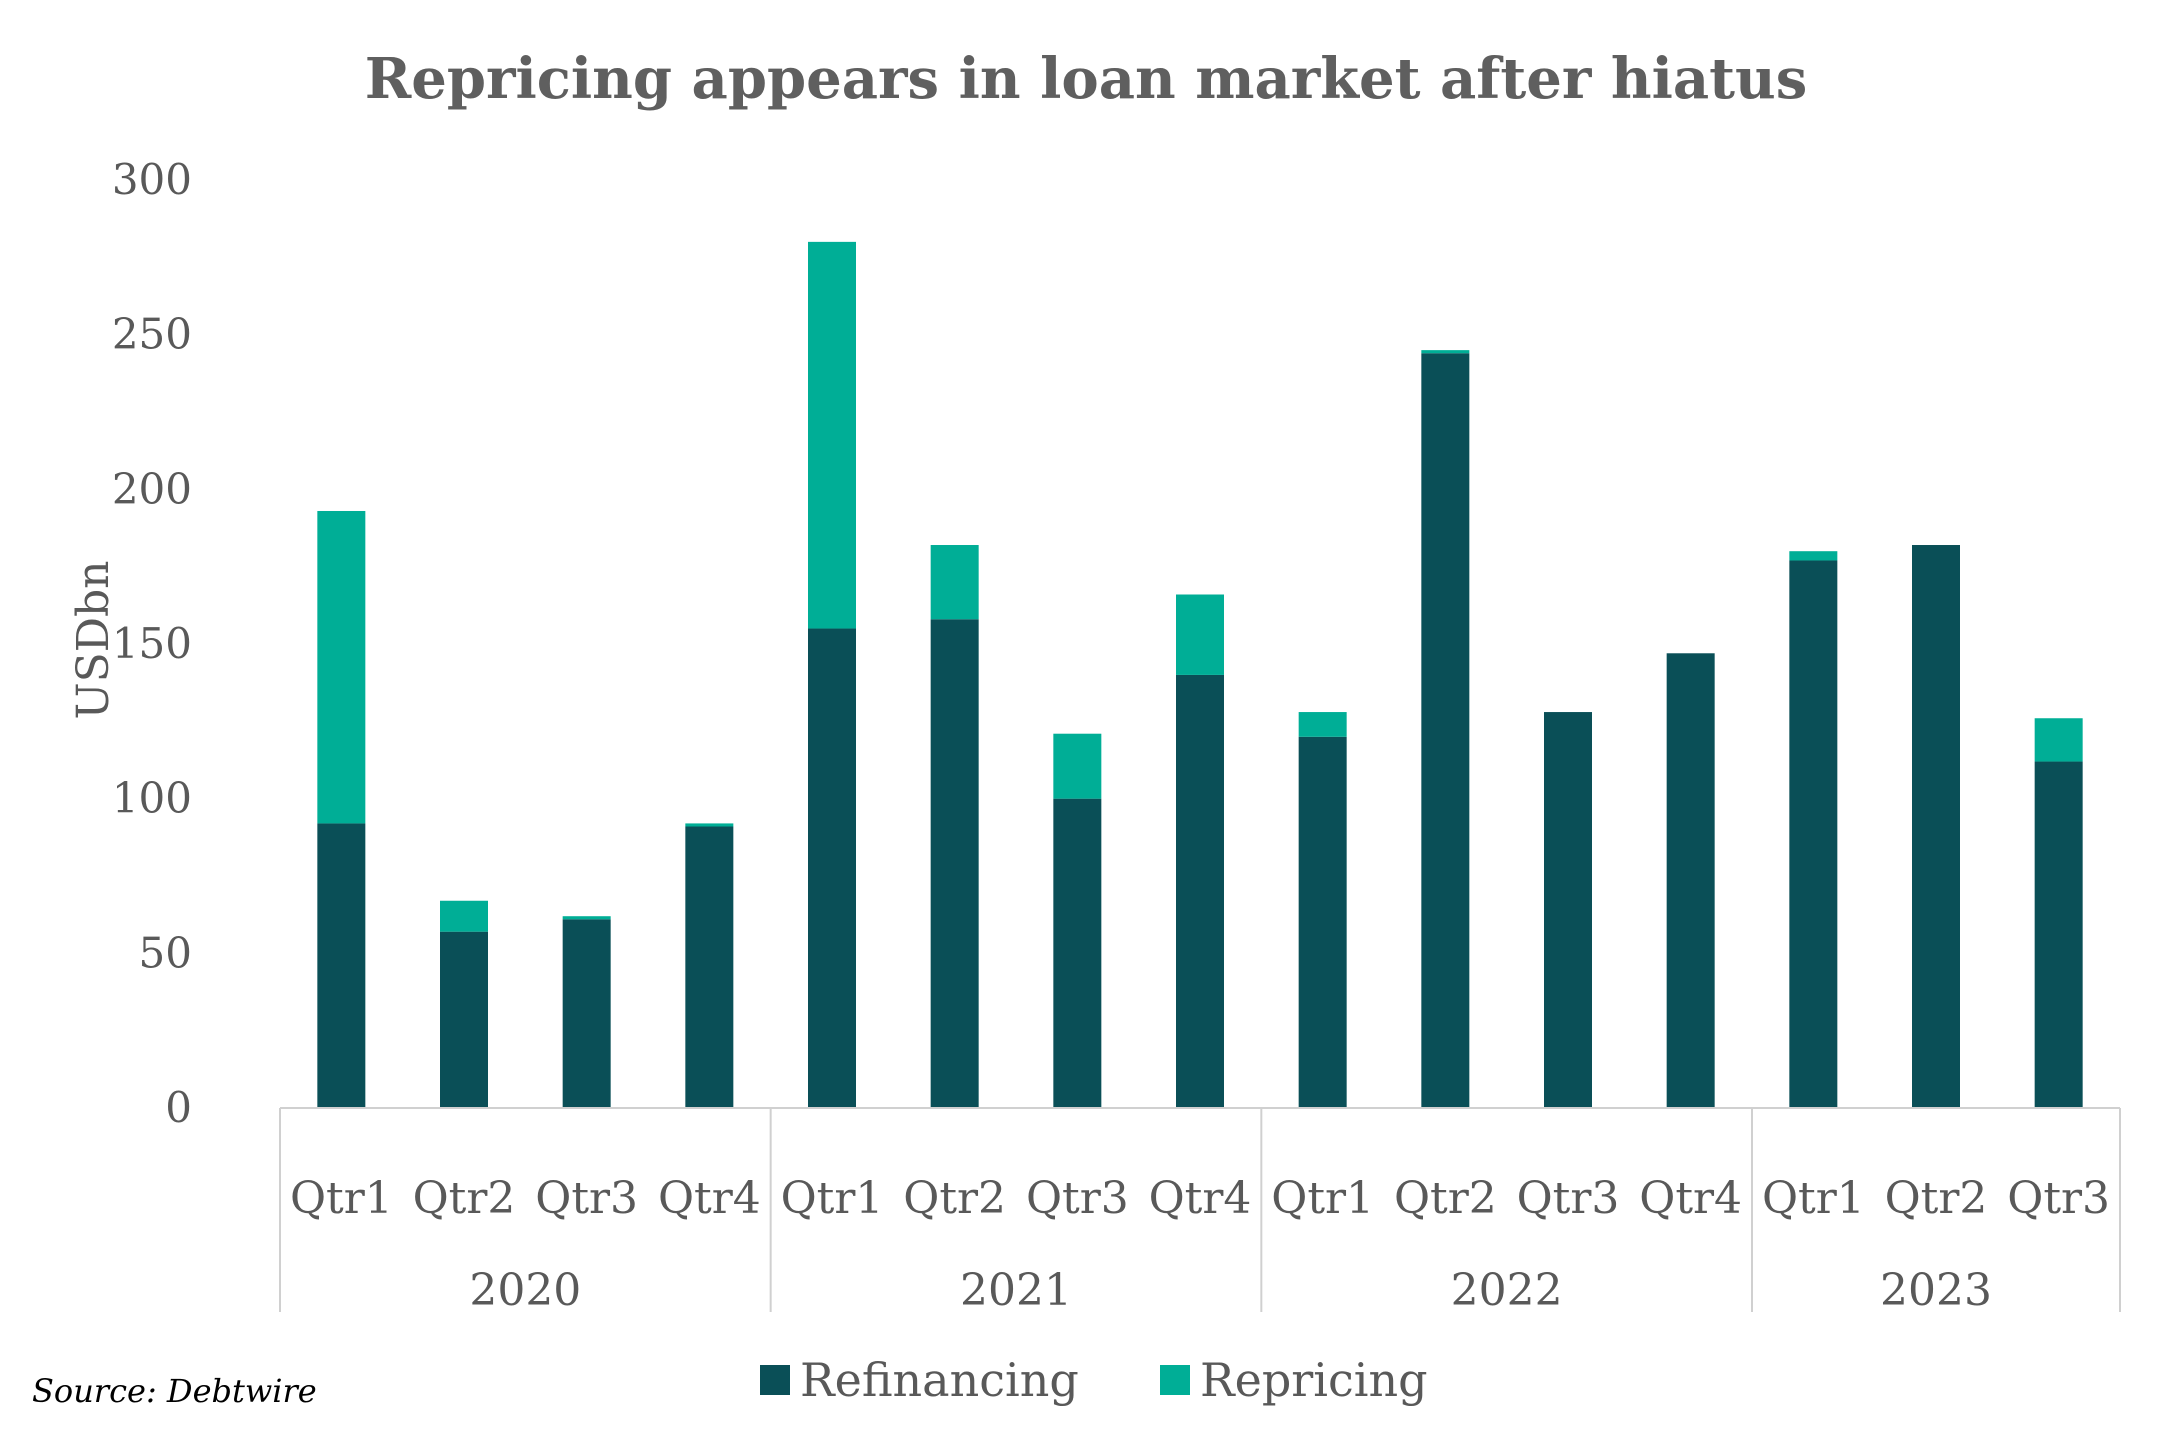  Describe the element at coordinates (178, 1107) in the screenshot. I see `y-tick-label: 0` at that location.